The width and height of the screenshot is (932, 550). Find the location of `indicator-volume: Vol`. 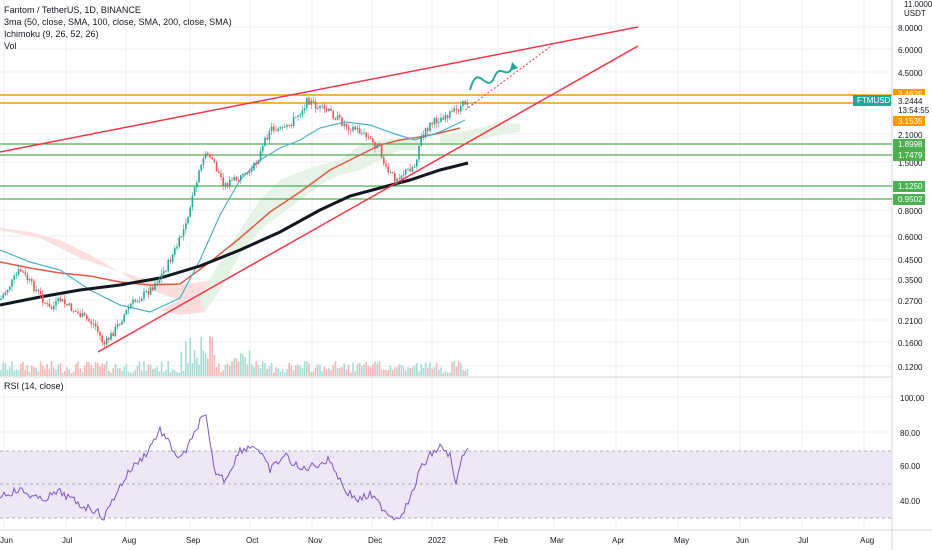

indicator-volume: Vol is located at coordinates (10, 46).